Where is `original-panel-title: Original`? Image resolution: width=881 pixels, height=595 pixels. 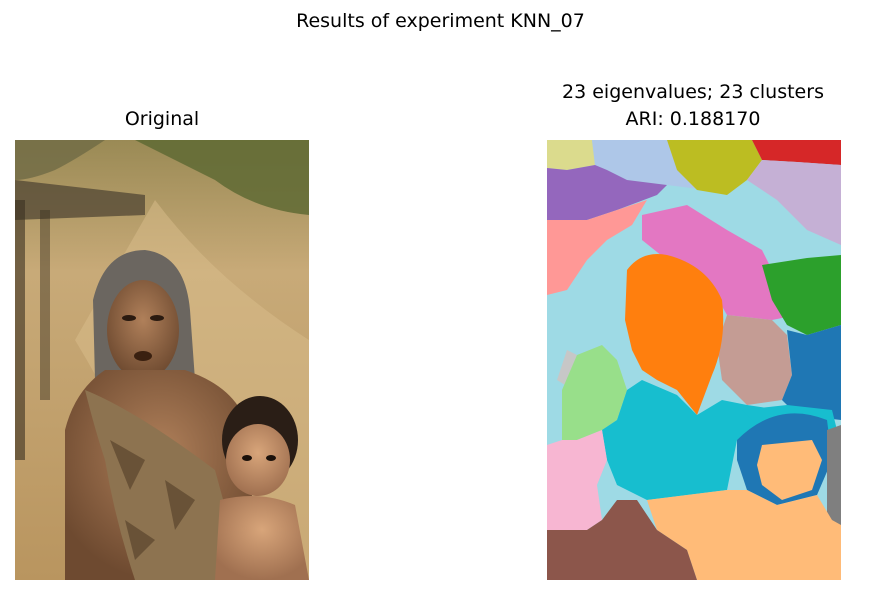 original-panel-title: Original is located at coordinates (162, 119).